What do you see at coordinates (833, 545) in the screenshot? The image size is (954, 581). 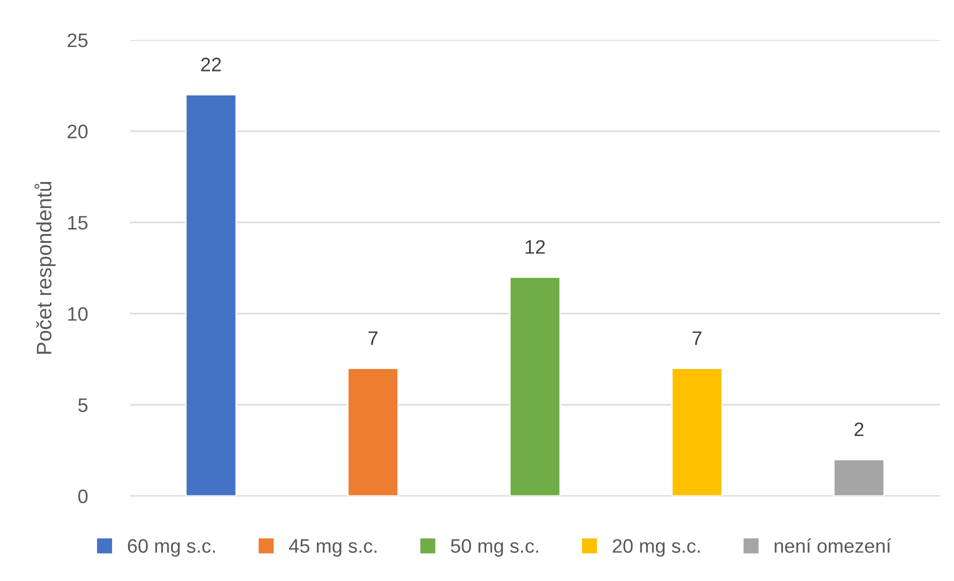 I see `legend-label: není omezení` at bounding box center [833, 545].